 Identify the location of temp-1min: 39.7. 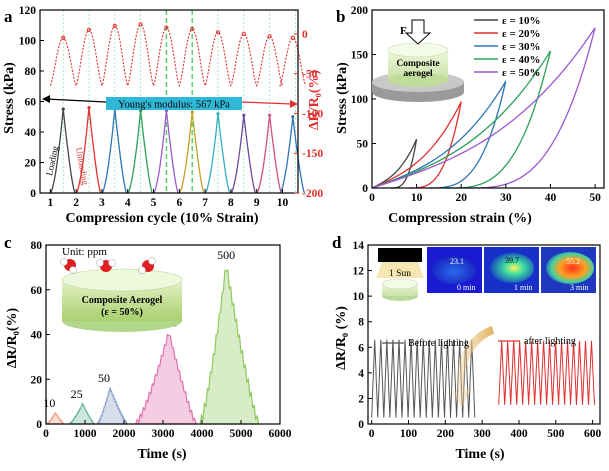
(512, 260).